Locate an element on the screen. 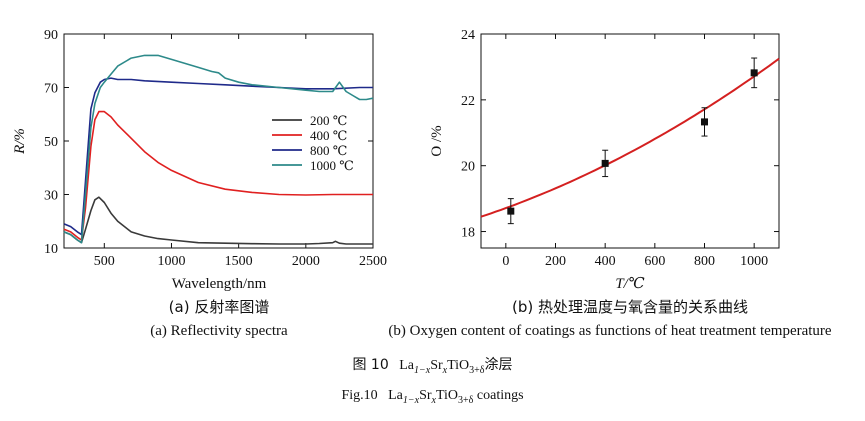  panel-a-ylabel: R/% is located at coordinates (20, 141).